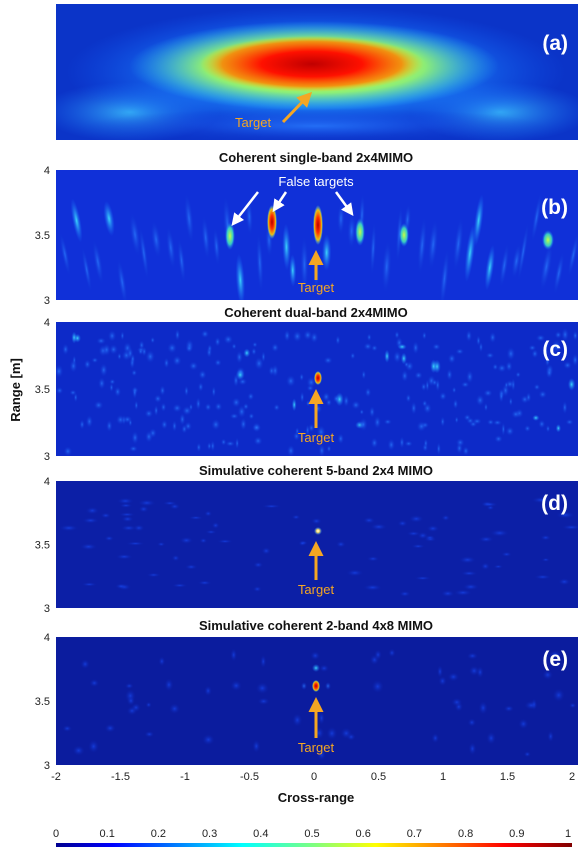 The image size is (579, 847). Describe the element at coordinates (316, 181) in the screenshot. I see `panel-b-false-targets-label: False targets` at that location.